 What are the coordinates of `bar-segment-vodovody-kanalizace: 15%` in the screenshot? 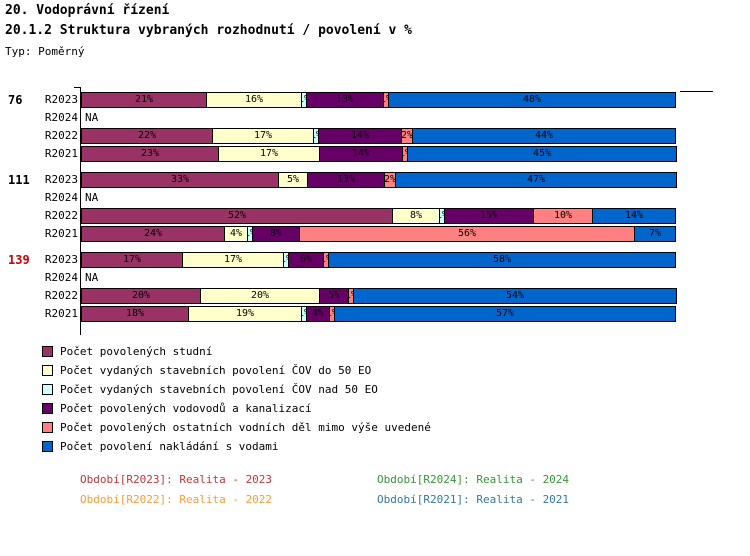 It's located at (489, 216).